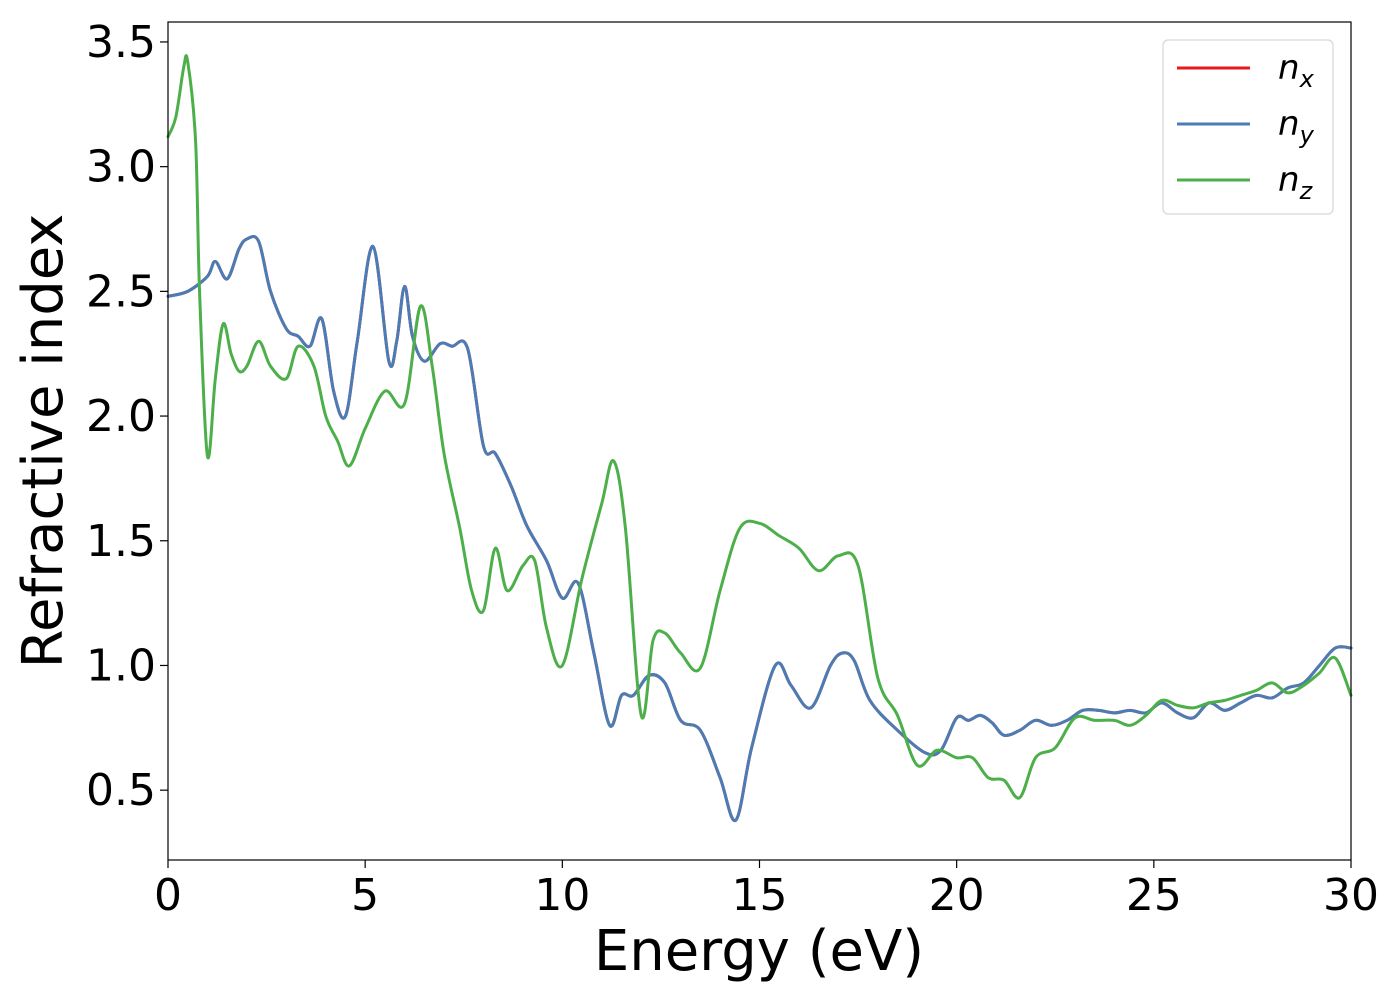  I want to click on y-tick-label: 2.0, so click(121, 416).